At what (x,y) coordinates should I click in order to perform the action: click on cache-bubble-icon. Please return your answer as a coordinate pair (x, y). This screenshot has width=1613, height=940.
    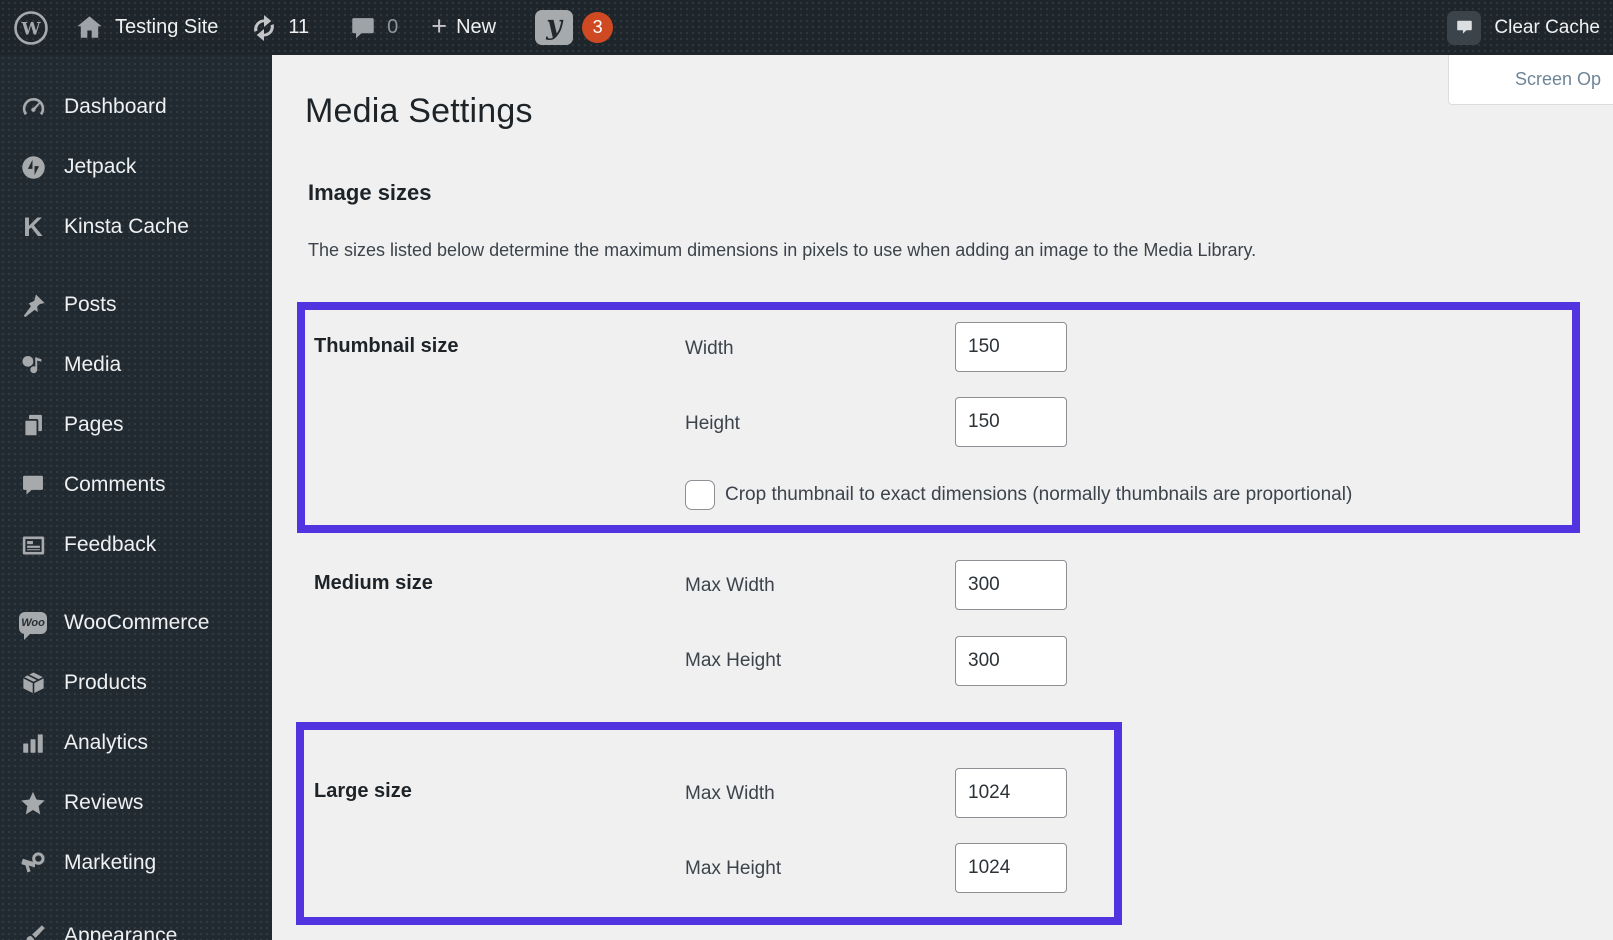
    Looking at the image, I should click on (1464, 27).